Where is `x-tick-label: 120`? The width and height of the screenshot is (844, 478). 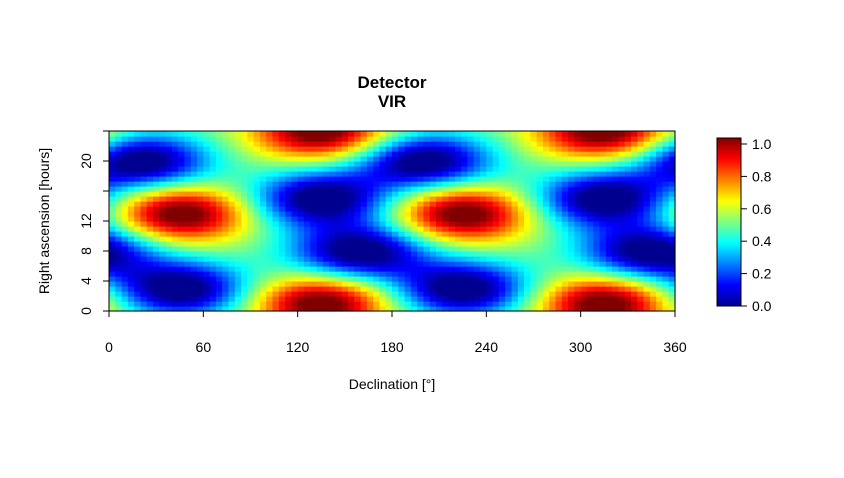
x-tick-label: 120 is located at coordinates (298, 347).